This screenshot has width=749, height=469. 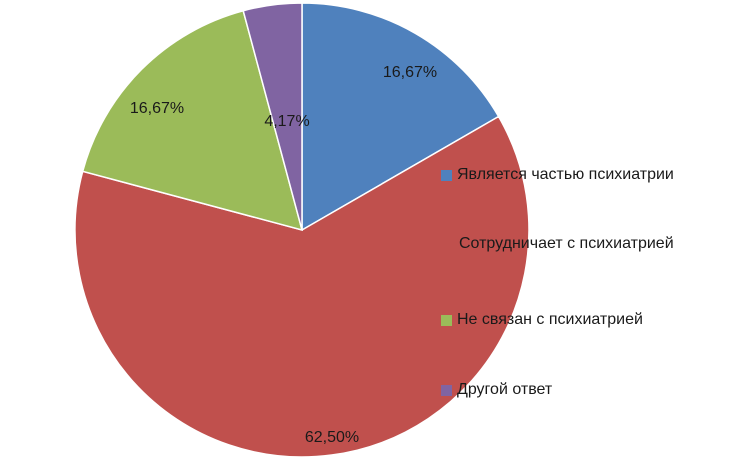 What do you see at coordinates (286, 121) in the screenshot?
I see `data-label: 4,17%` at bounding box center [286, 121].